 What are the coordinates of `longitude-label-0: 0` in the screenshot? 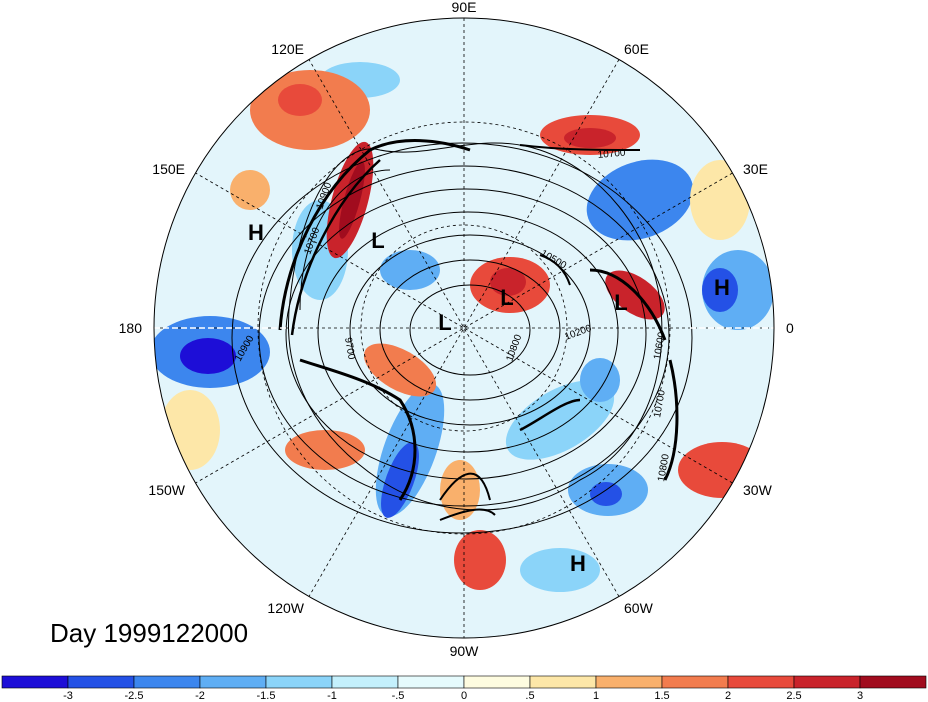 It's located at (790, 328).